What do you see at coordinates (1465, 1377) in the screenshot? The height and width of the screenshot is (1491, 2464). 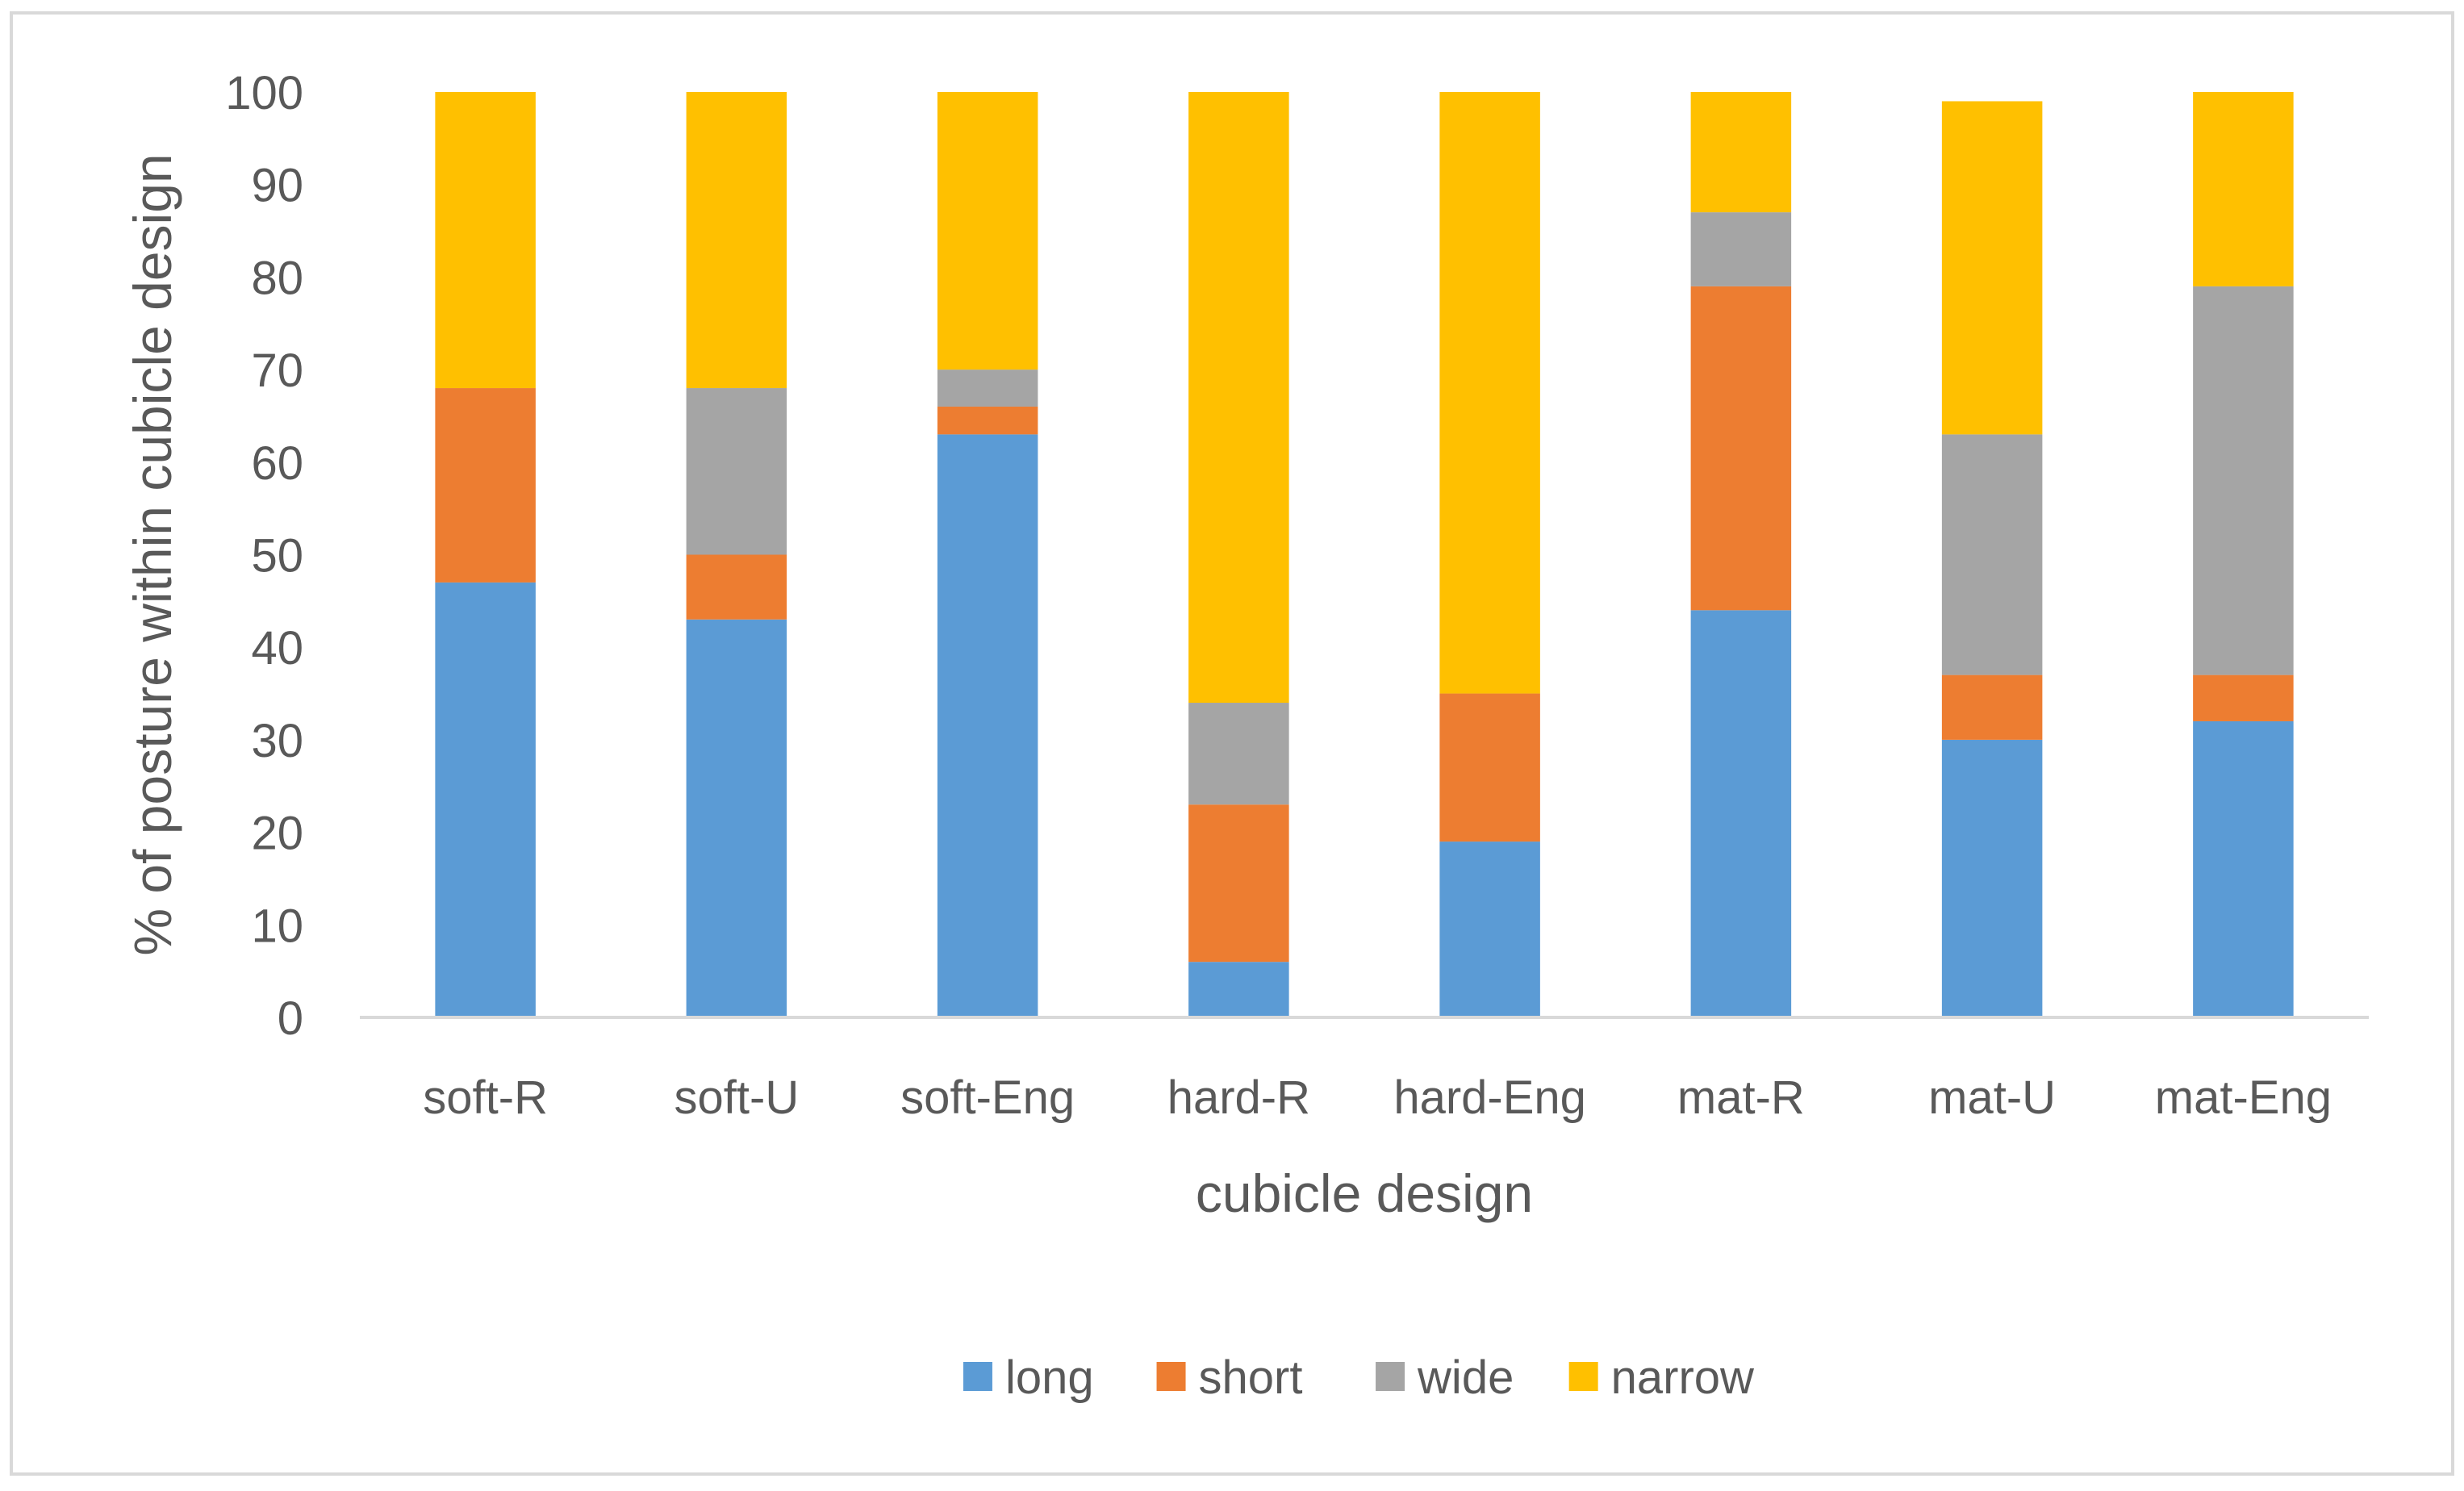 I see `legend-label-wide: wide` at bounding box center [1465, 1377].